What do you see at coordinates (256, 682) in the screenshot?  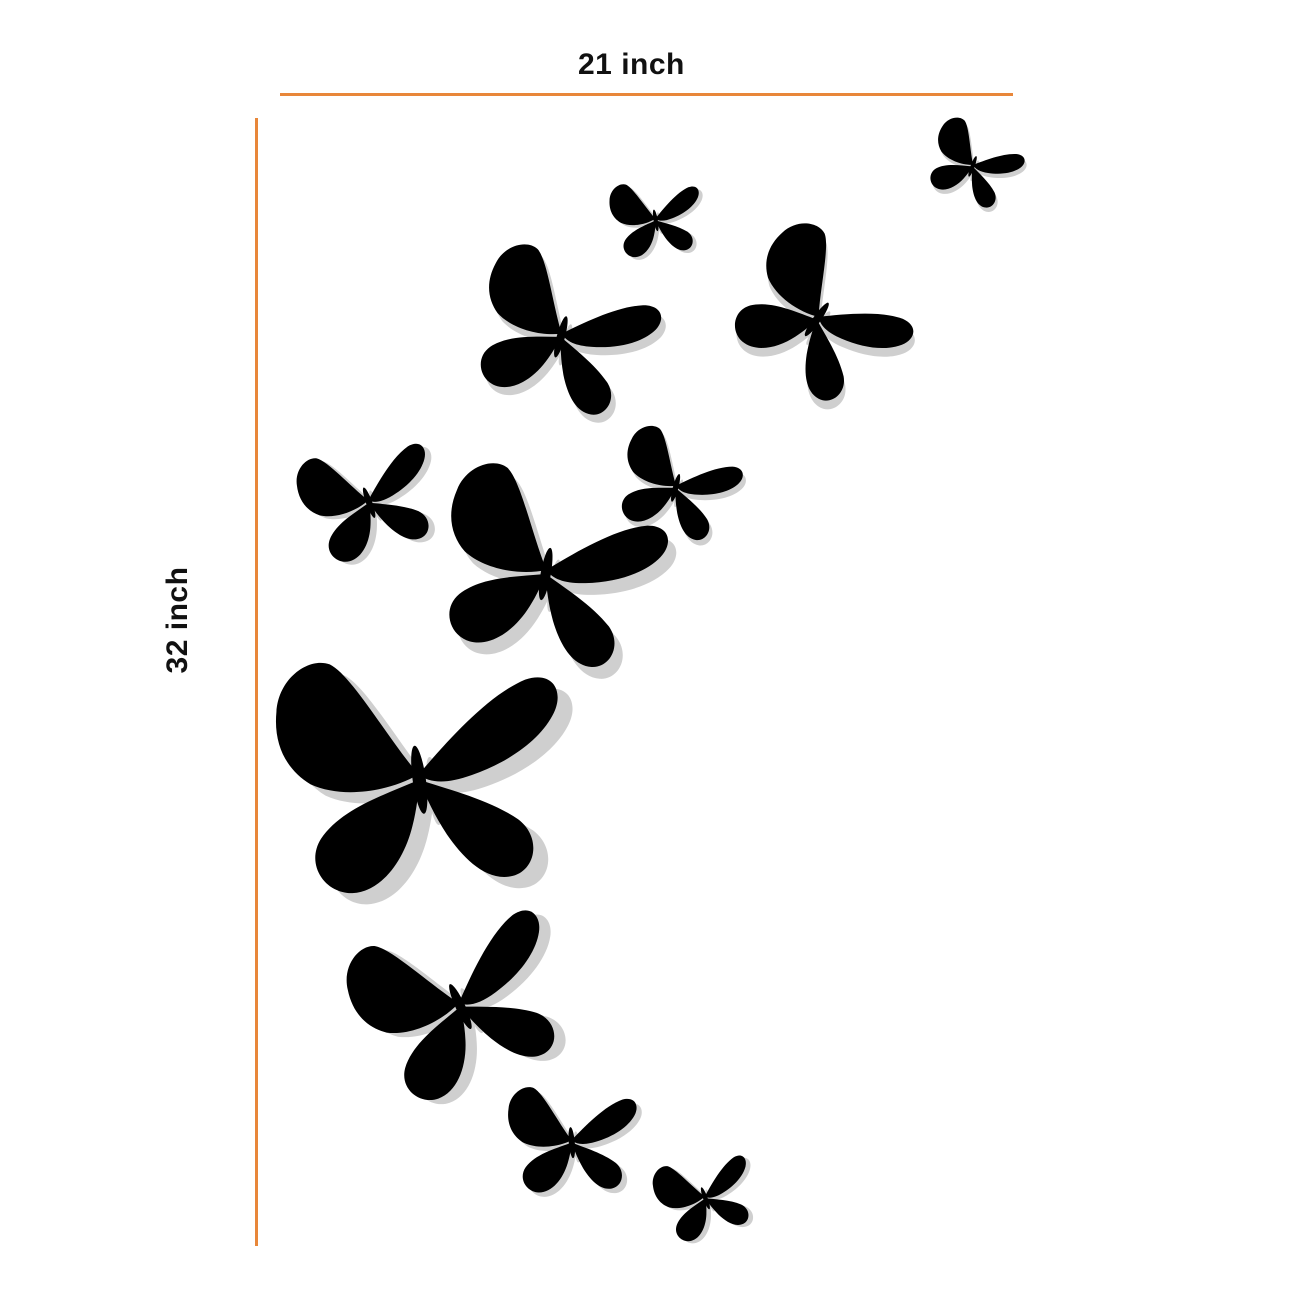 I see `height-dimension-line` at bounding box center [256, 682].